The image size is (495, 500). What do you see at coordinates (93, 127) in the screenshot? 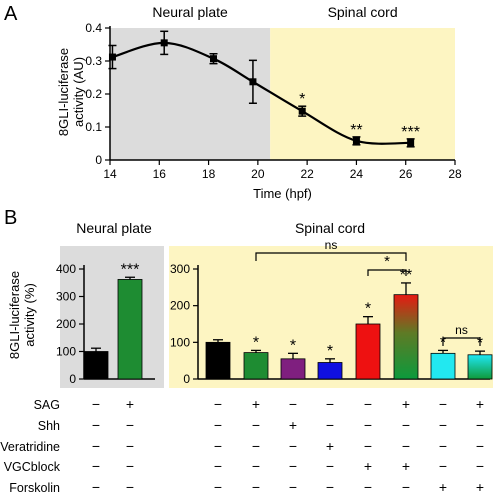
I see `y-tick-label: 0.1` at bounding box center [93, 127].